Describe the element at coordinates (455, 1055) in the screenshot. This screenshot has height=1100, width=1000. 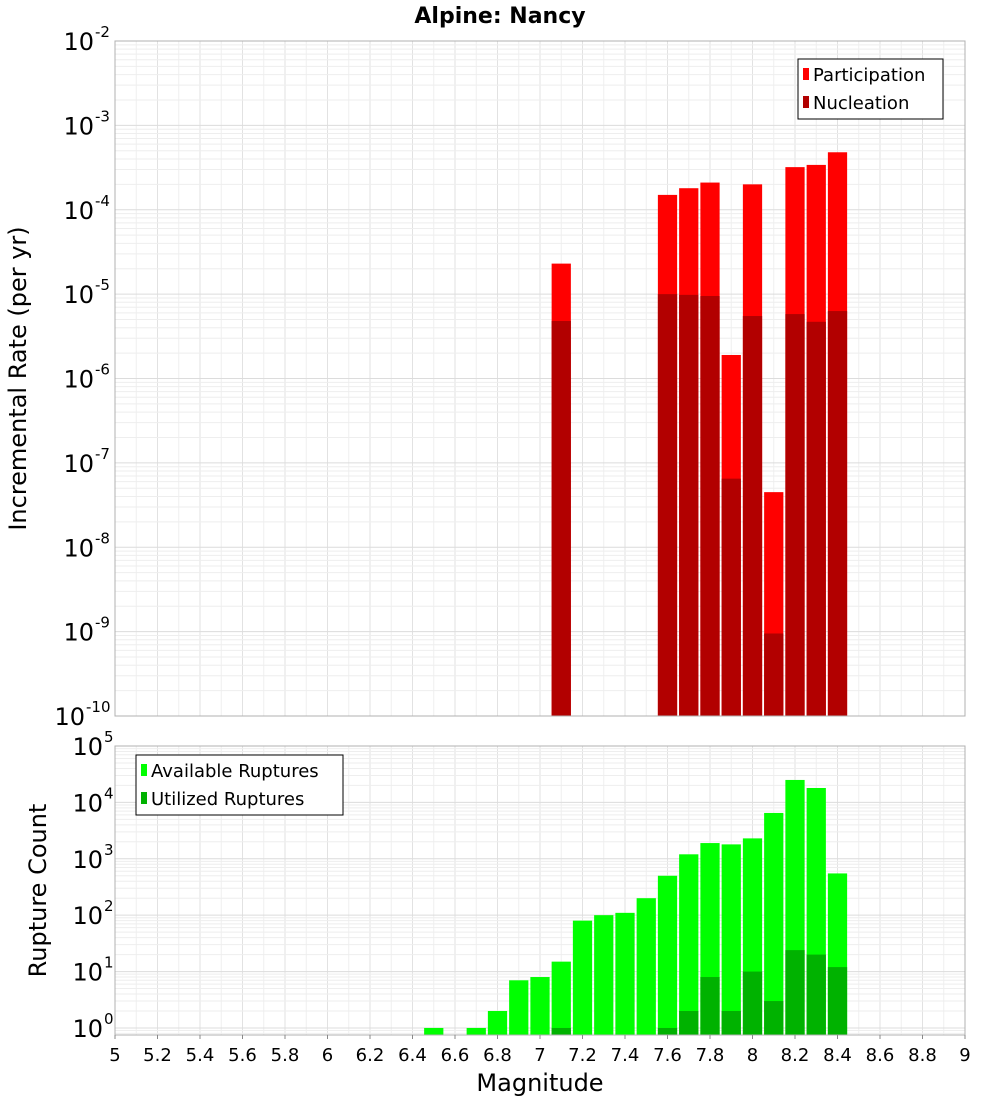
I see `x-tick-label: 6.6` at that location.